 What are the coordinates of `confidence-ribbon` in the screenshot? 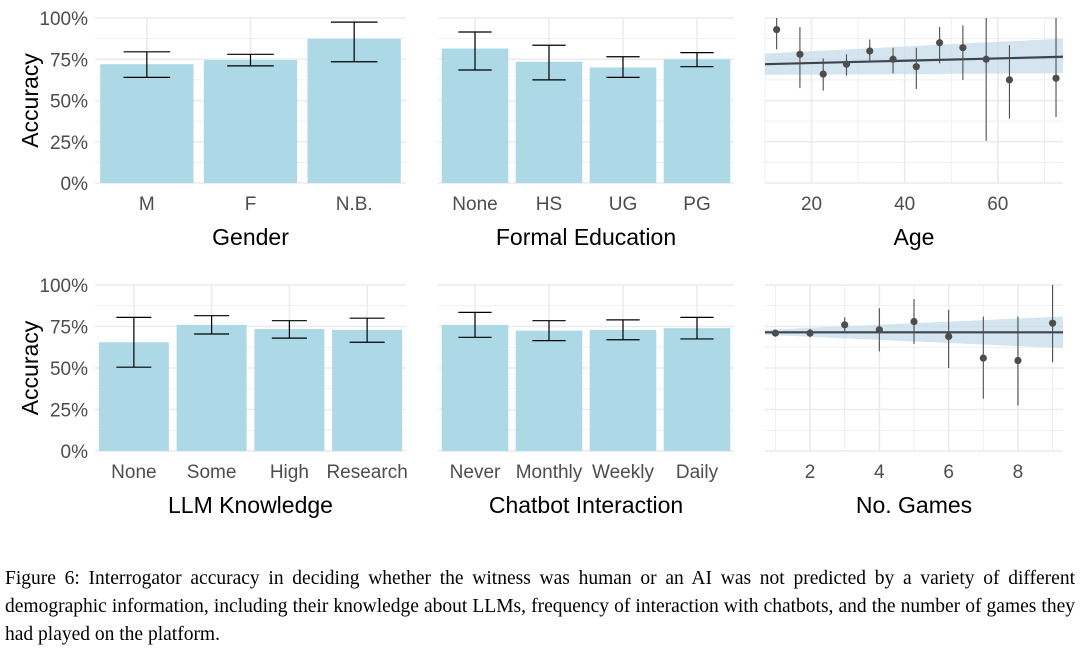 It's located at (914, 56).